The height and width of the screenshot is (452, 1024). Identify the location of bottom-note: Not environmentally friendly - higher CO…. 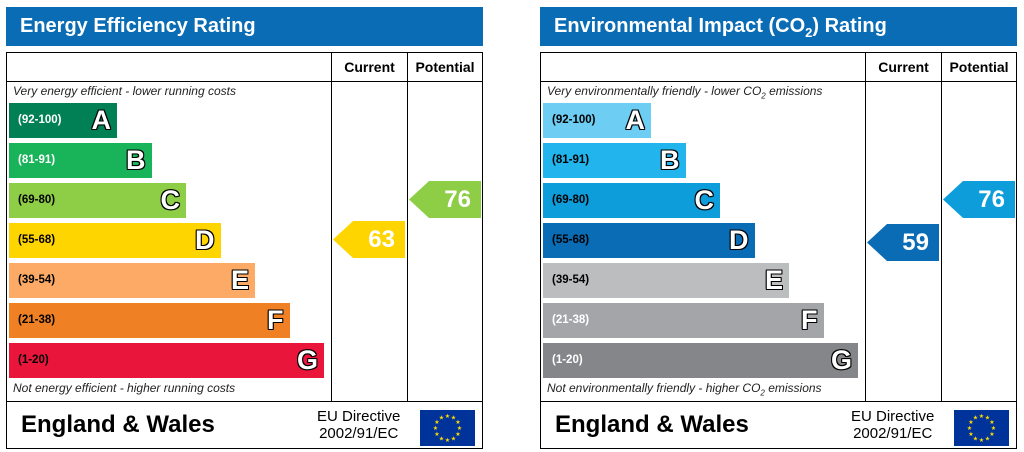
(684, 389).